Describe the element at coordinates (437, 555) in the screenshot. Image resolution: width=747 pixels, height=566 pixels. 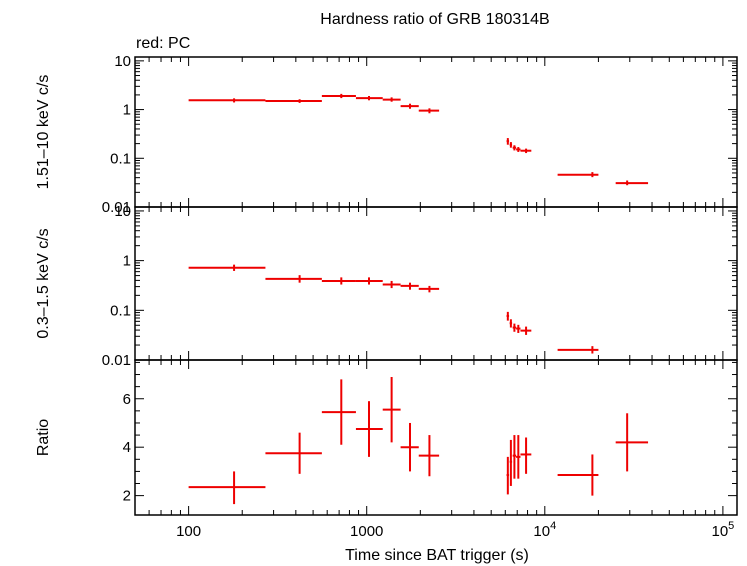
I see `x-axis-label: Time since BAT trigger (s)` at that location.